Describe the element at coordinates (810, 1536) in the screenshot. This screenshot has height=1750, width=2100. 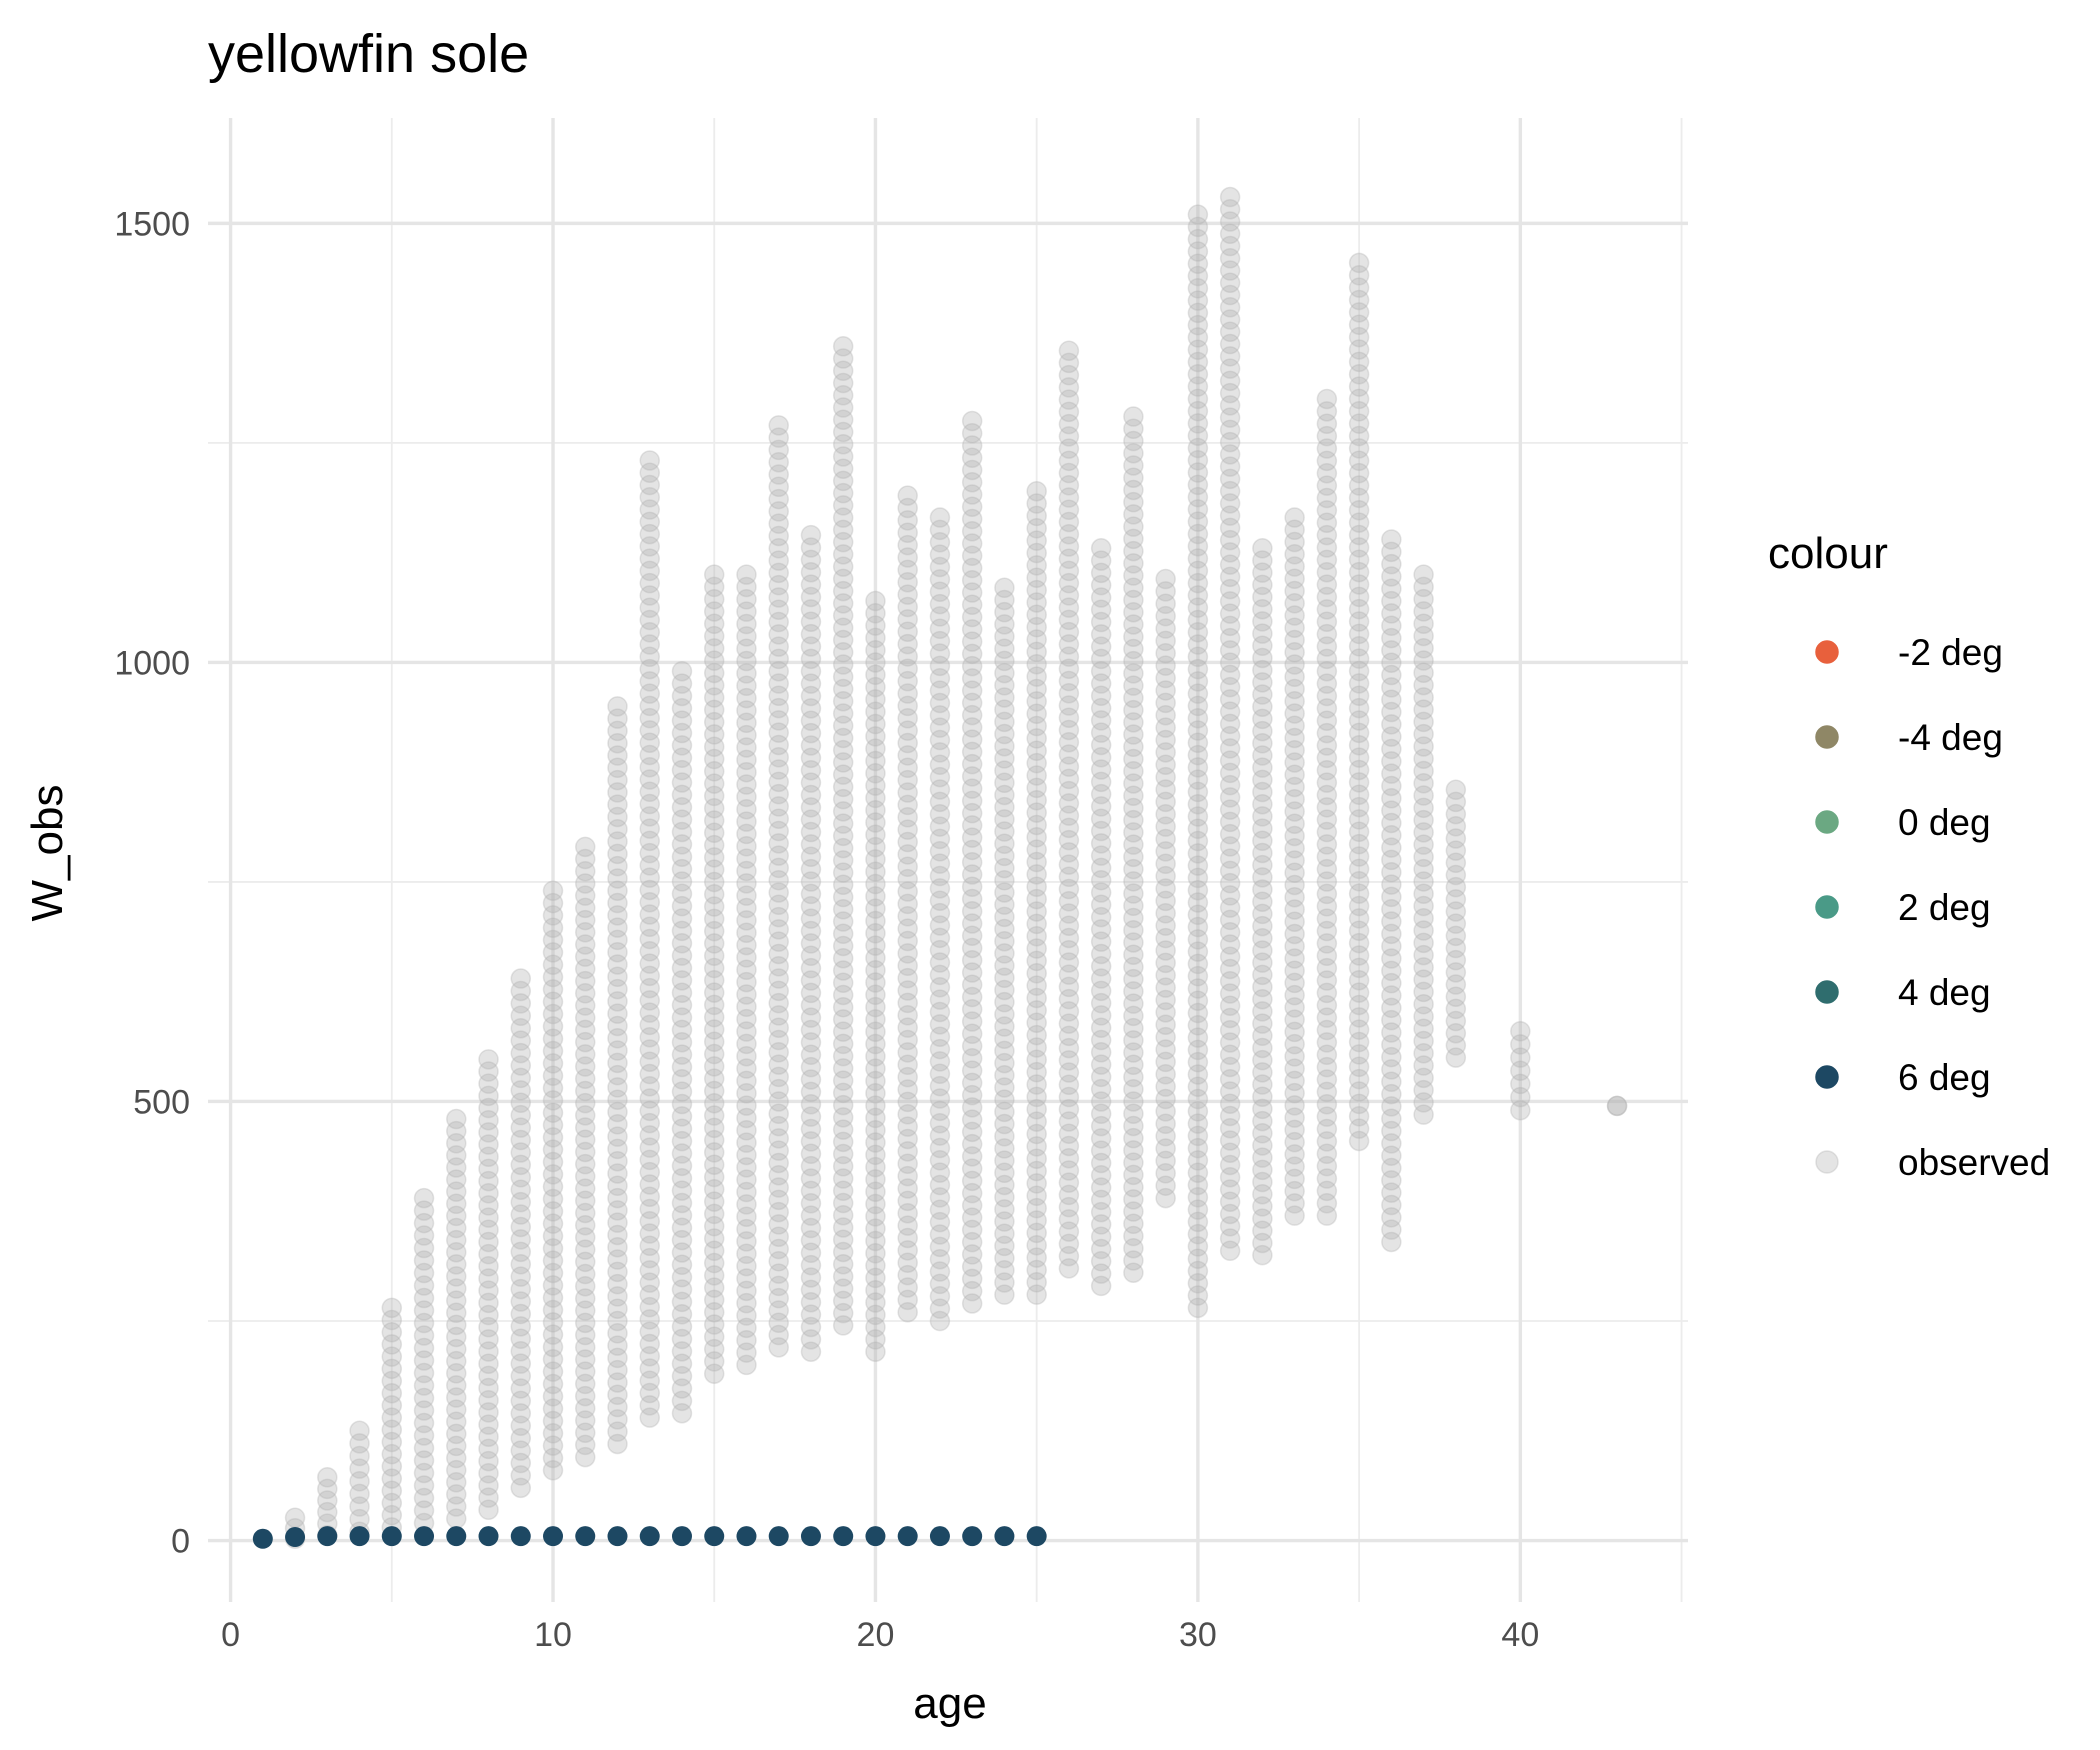
I see `model-point-6-deg` at that location.